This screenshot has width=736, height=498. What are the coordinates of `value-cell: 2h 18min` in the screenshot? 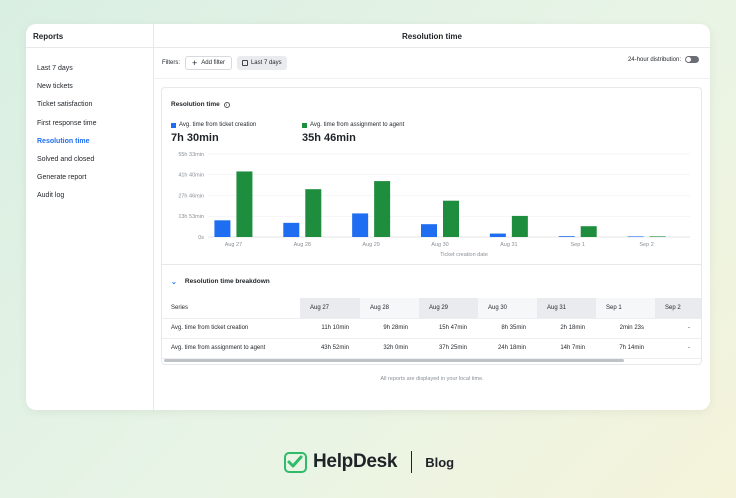 It's located at (566, 328).